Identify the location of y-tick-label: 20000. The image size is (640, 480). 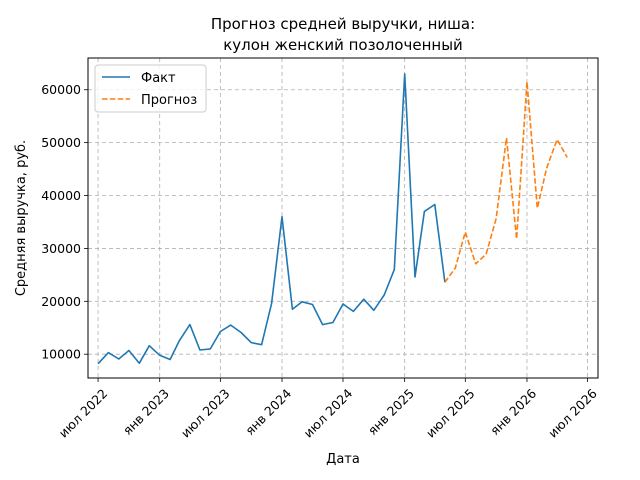
(61, 301).